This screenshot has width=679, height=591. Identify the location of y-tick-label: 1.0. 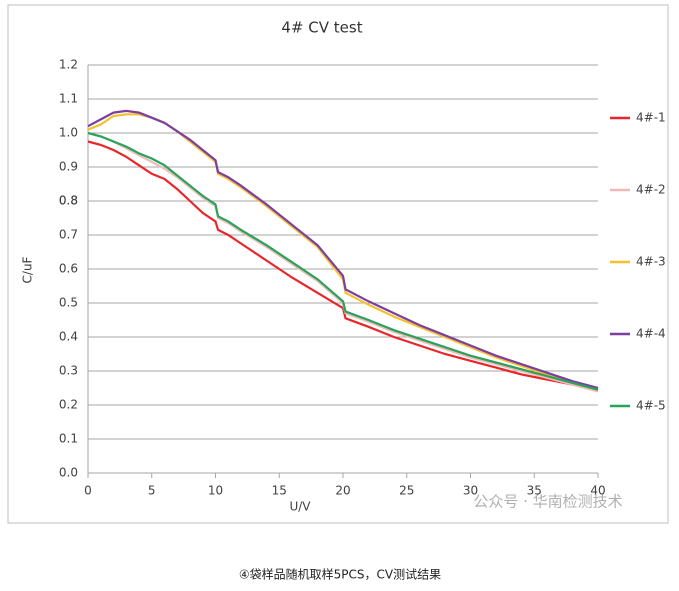
(68, 133).